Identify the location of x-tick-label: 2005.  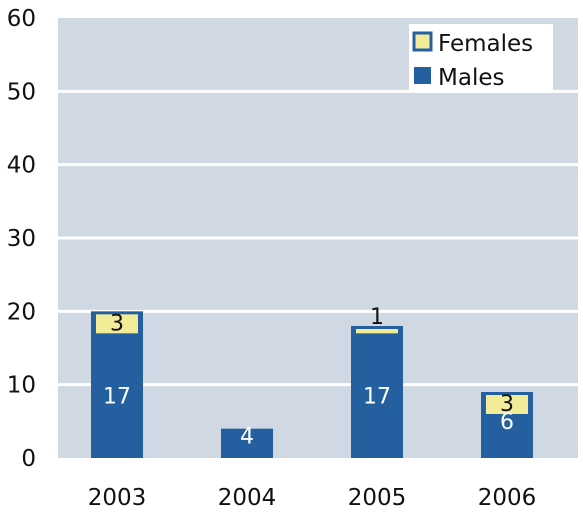
(377, 498).